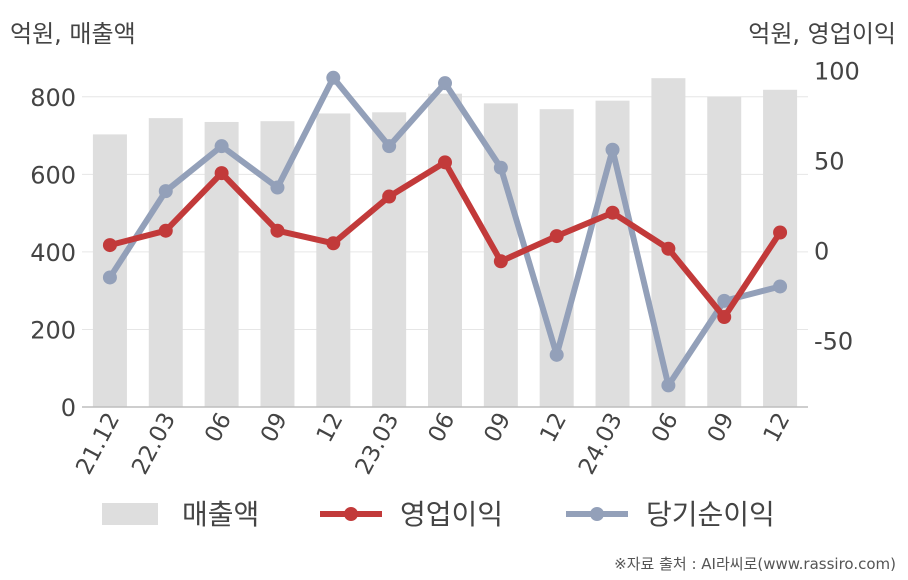 The width and height of the screenshot is (908, 580). Describe the element at coordinates (53, 330) in the screenshot. I see `left-tick-label: 200` at that location.